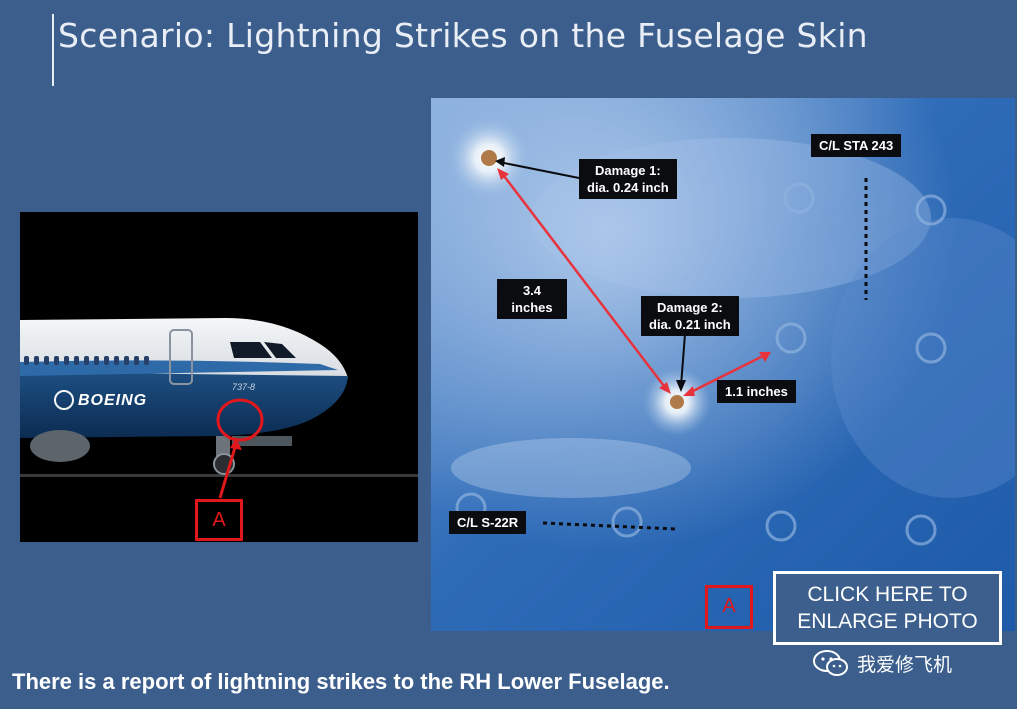  What do you see at coordinates (53, 50) in the screenshot?
I see `title-accent-bar` at bounding box center [53, 50].